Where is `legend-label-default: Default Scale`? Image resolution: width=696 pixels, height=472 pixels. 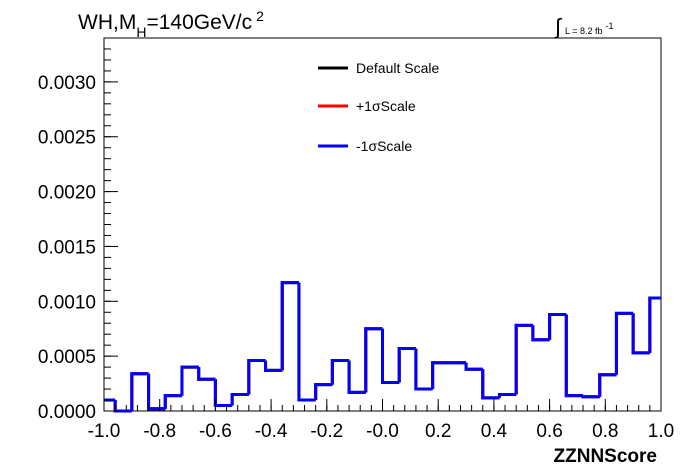 legend-label-default: Default Scale is located at coordinates (397, 68).